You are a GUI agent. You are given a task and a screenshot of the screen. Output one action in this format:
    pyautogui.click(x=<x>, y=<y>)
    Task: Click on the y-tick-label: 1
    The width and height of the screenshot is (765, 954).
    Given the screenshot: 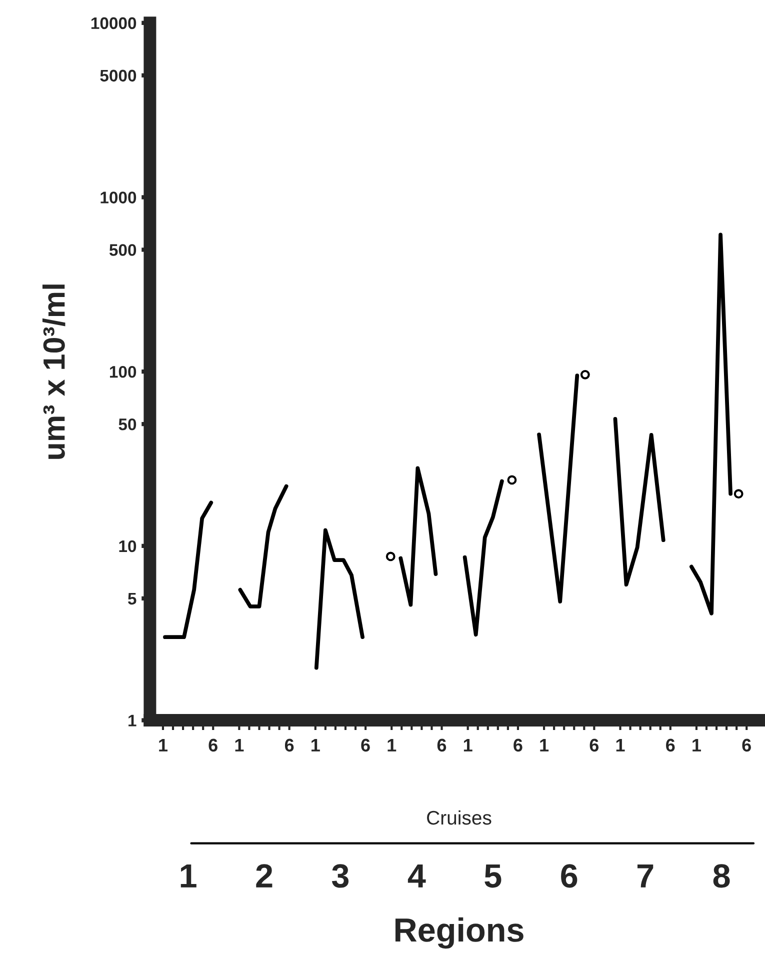 What is the action you would take?
    pyautogui.click(x=132, y=720)
    